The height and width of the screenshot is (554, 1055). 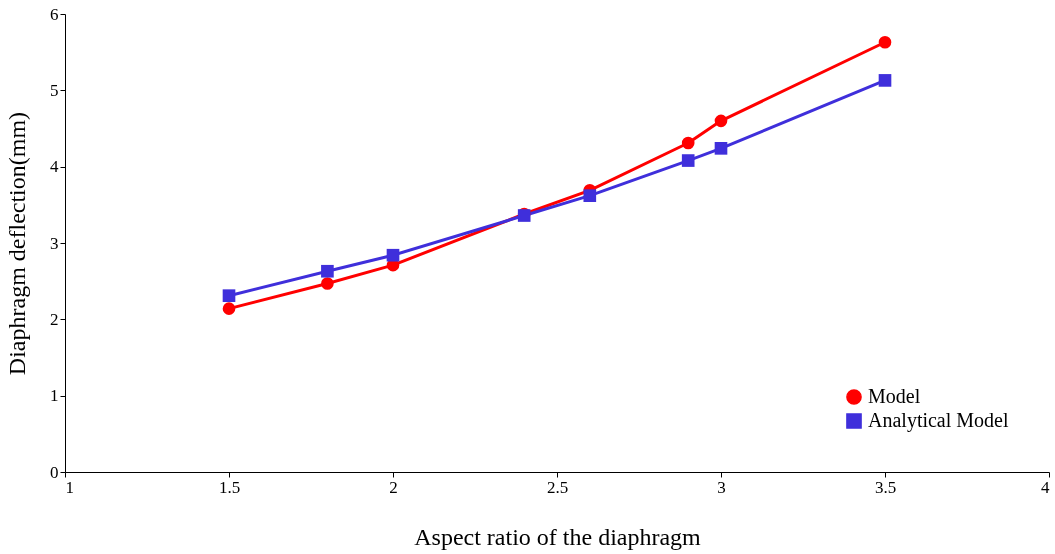 What do you see at coordinates (54, 319) in the screenshot?
I see `y-tick-label: 2` at bounding box center [54, 319].